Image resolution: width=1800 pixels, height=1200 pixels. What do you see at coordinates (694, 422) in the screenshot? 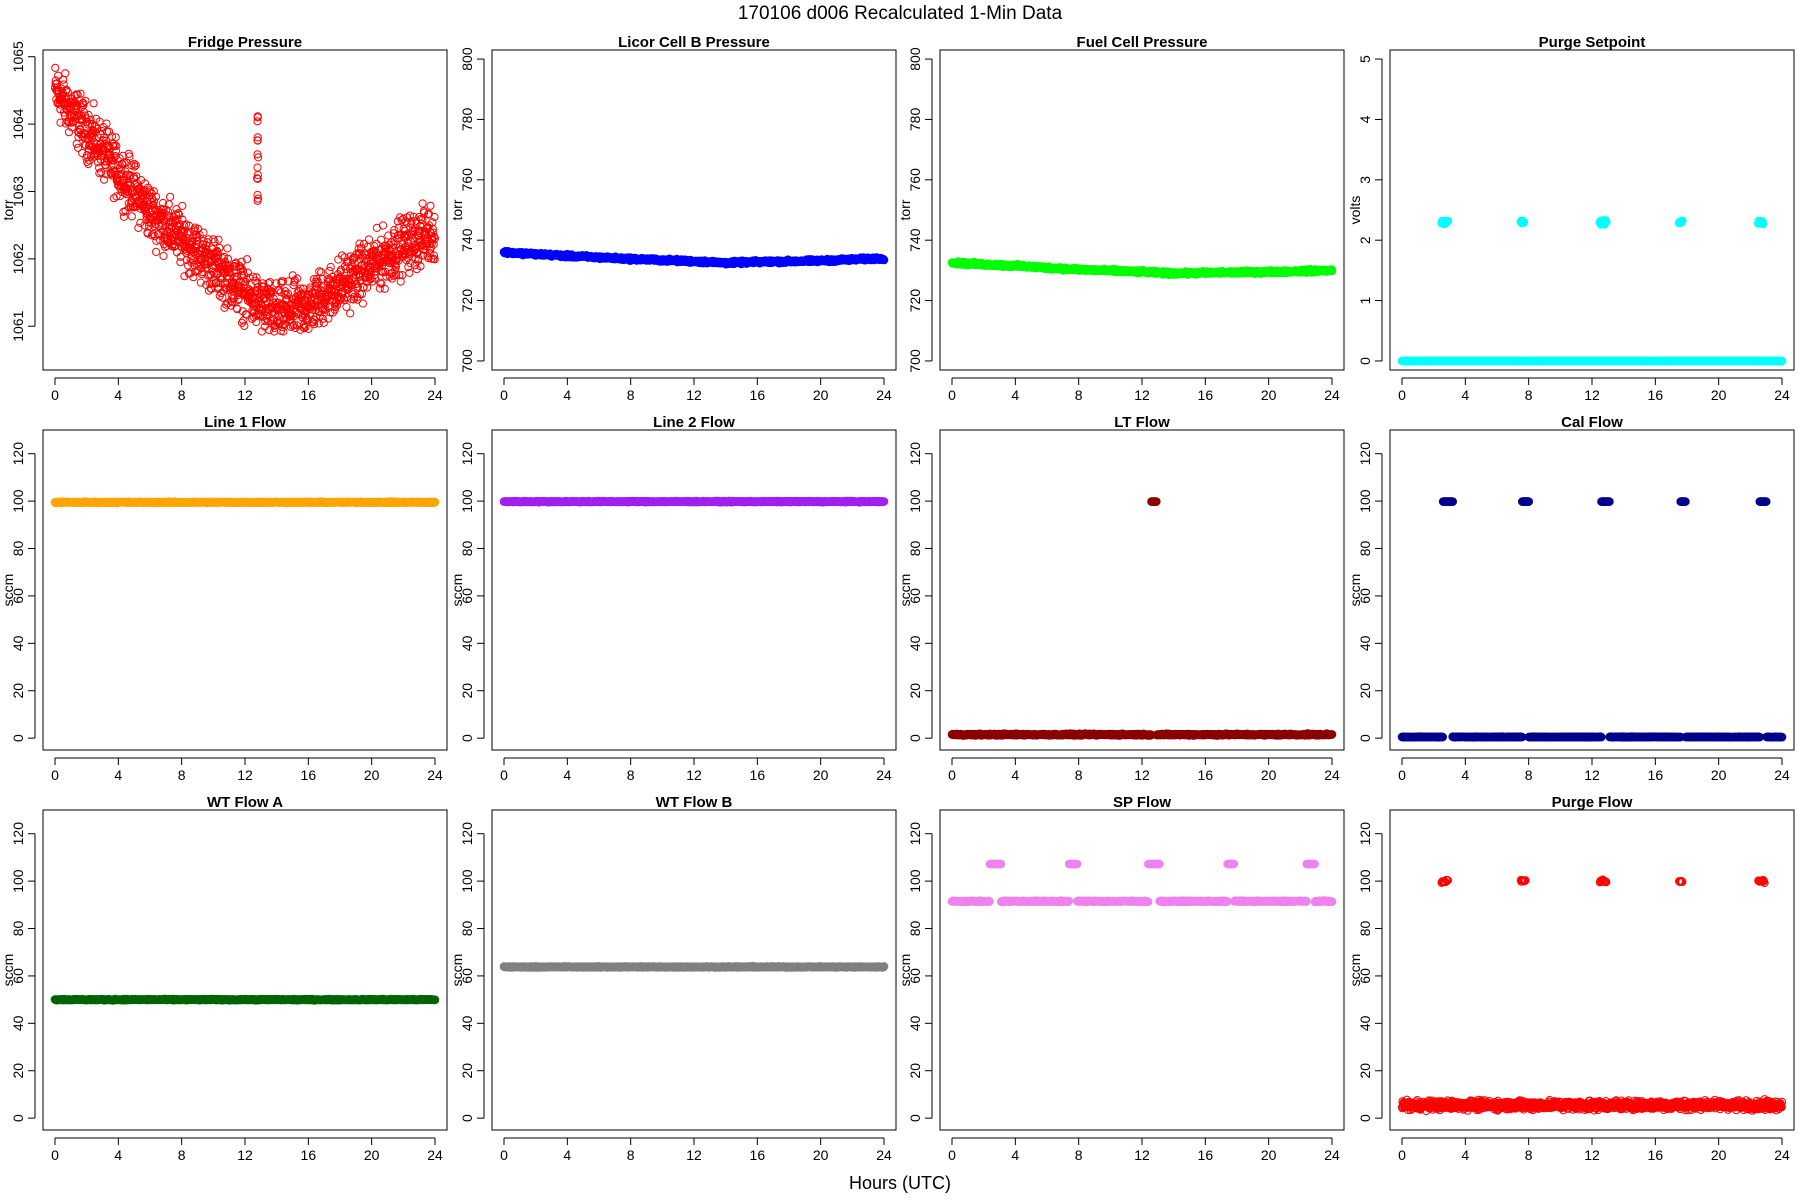
I see `panel-title: Line 2 Flow` at bounding box center [694, 422].